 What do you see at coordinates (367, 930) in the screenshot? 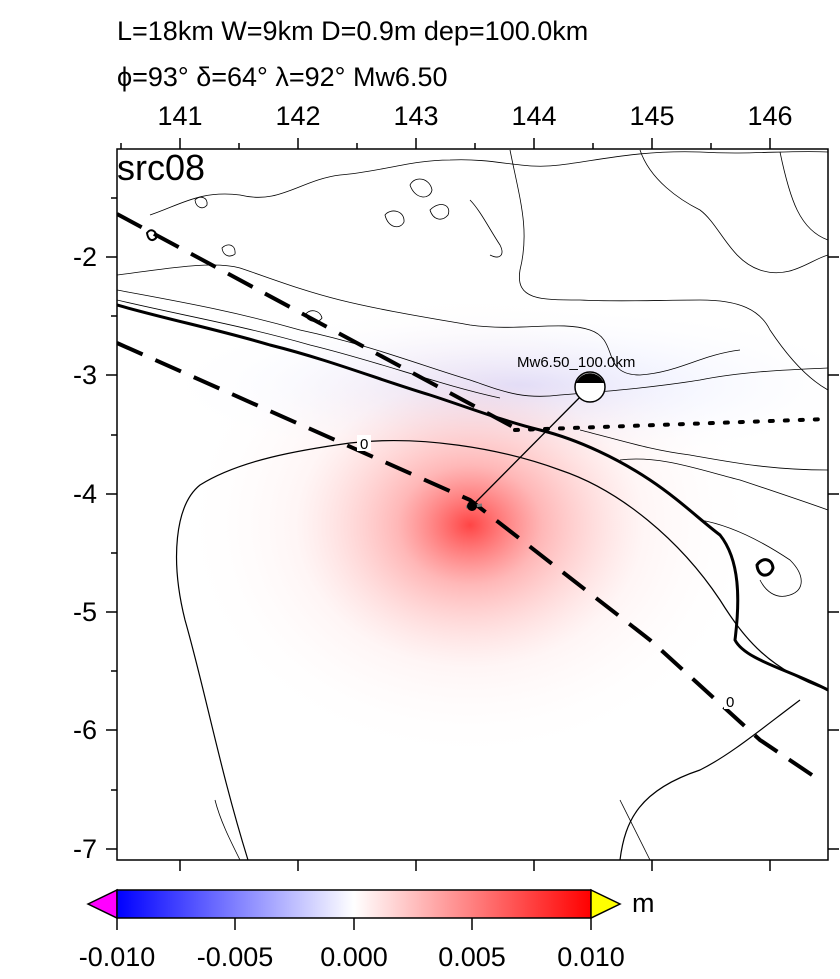
I see `colorbar: m -0.010 -0.005 0.000 0.005 0.010` at bounding box center [367, 930].